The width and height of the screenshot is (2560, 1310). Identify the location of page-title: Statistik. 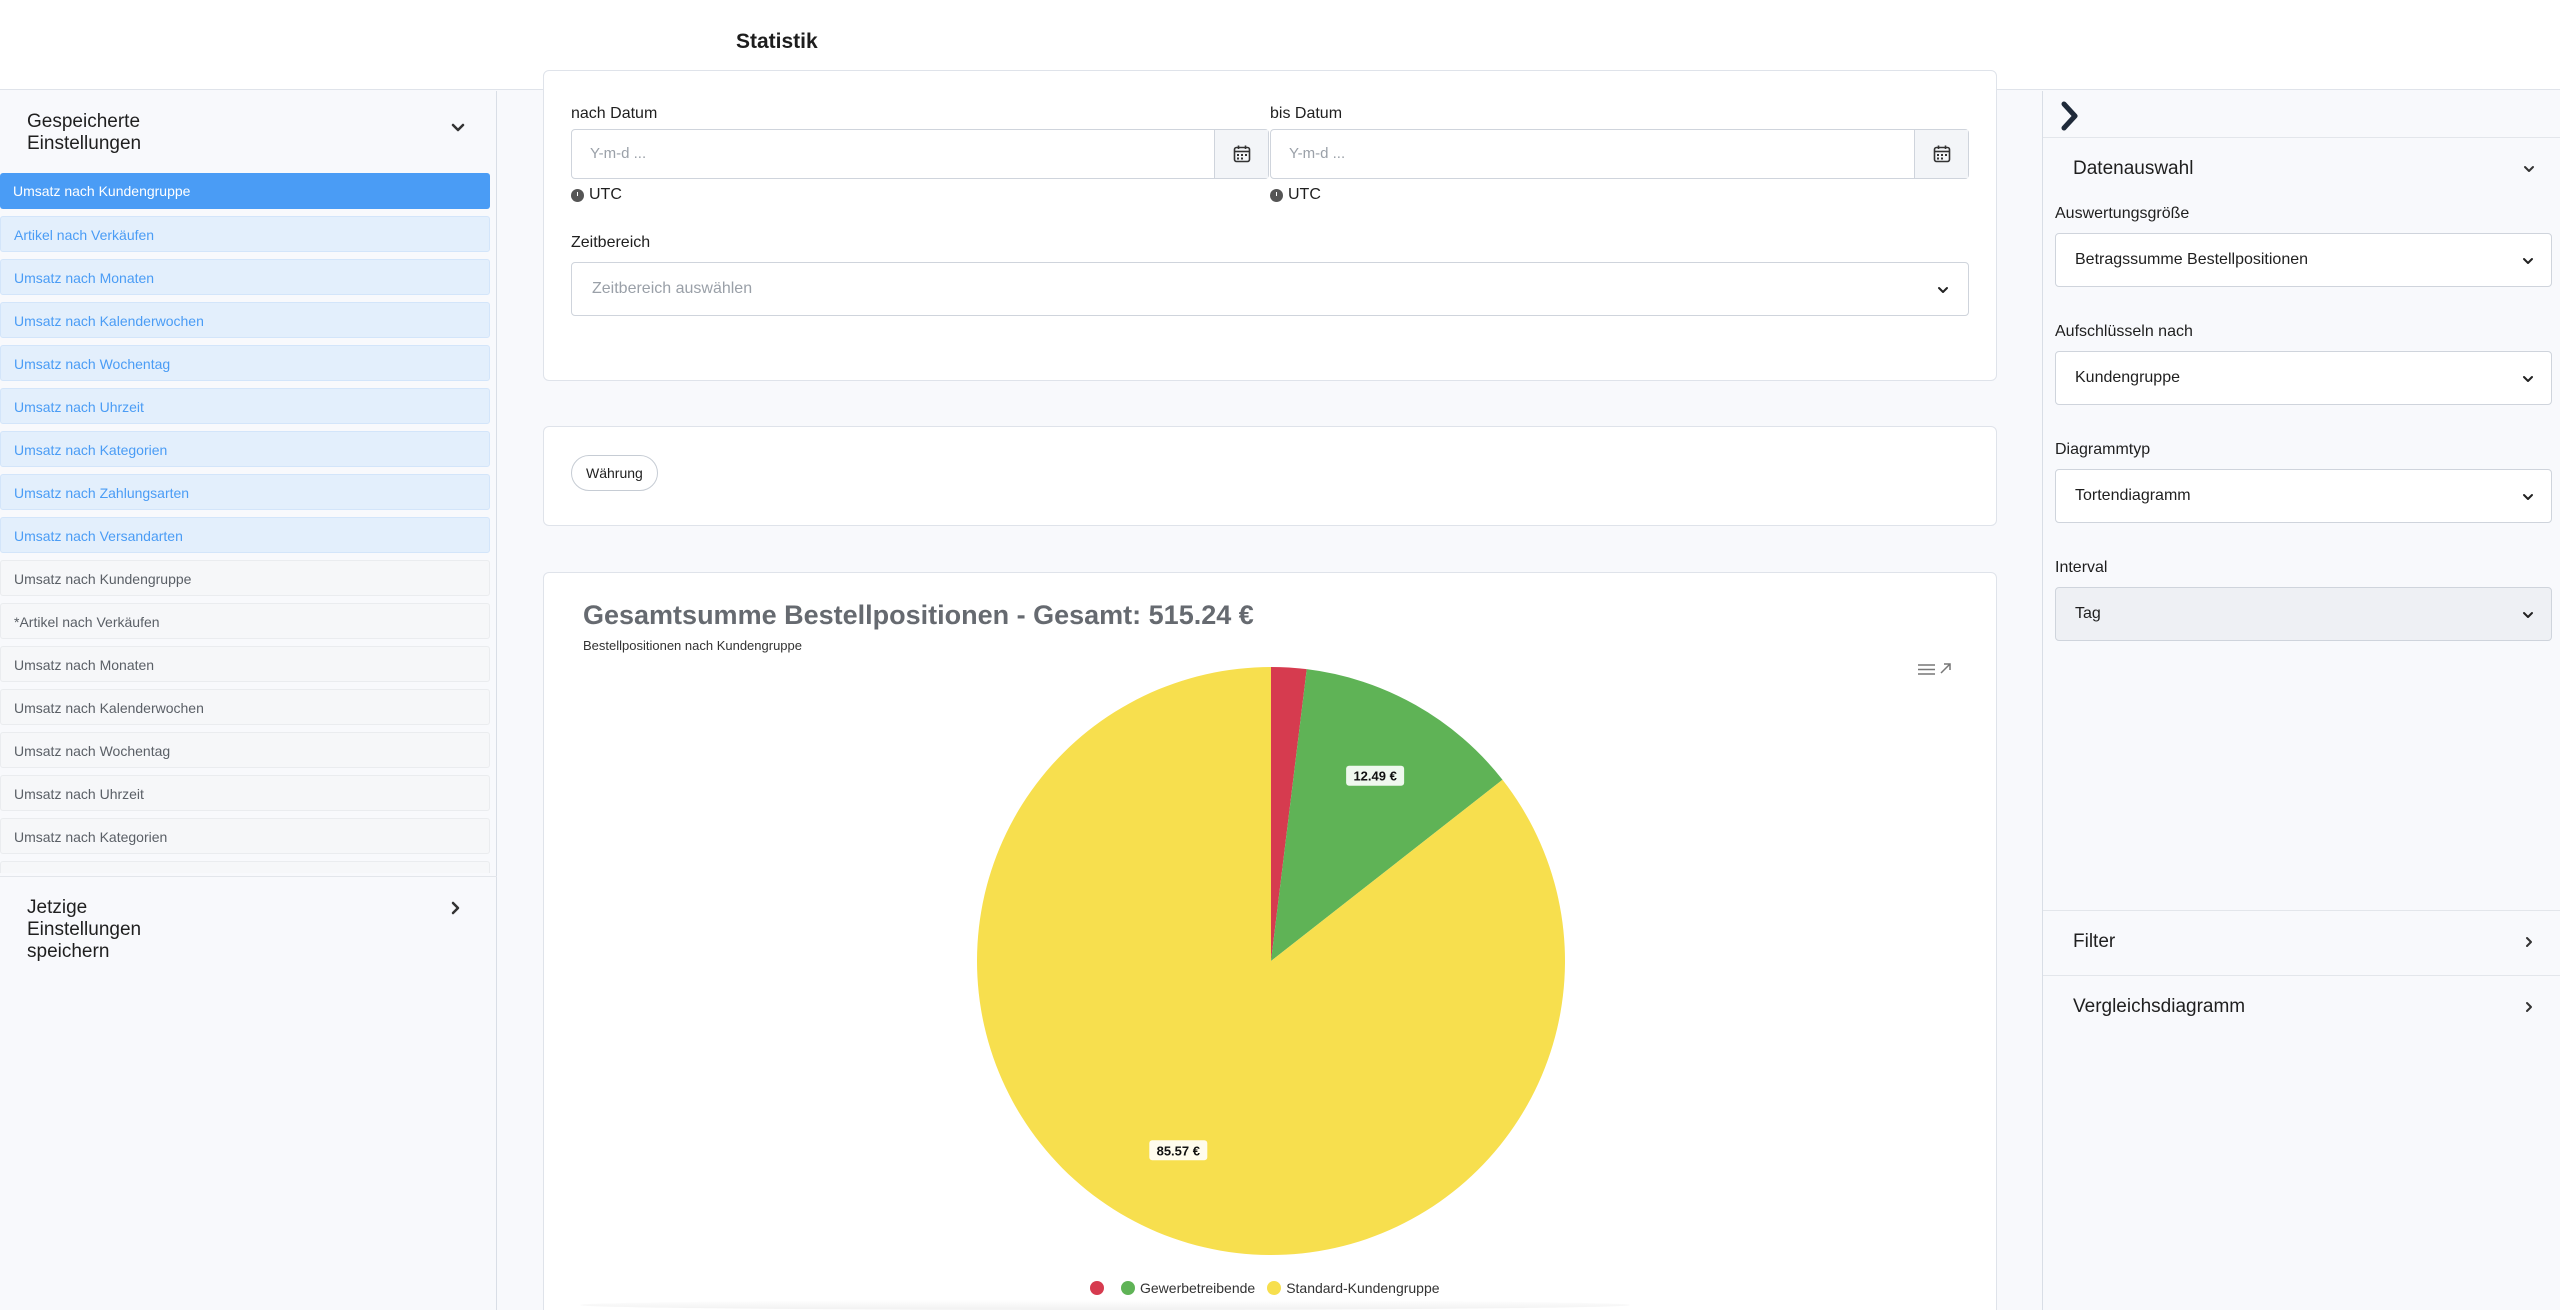
(777, 41).